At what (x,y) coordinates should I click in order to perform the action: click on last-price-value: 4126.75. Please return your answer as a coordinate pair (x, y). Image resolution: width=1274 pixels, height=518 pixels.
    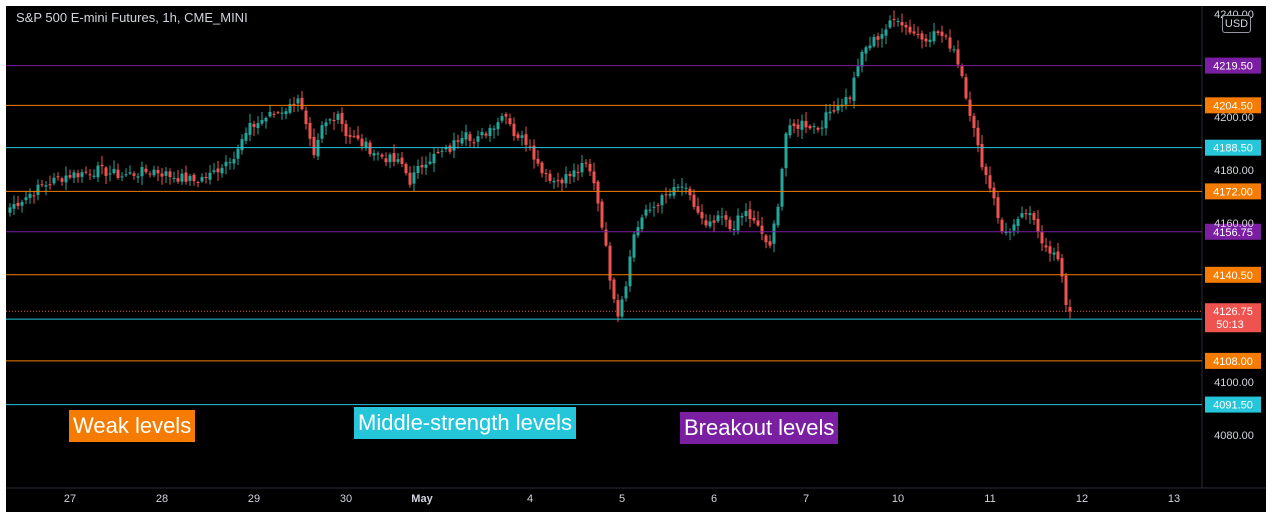
    Looking at the image, I should click on (1233, 312).